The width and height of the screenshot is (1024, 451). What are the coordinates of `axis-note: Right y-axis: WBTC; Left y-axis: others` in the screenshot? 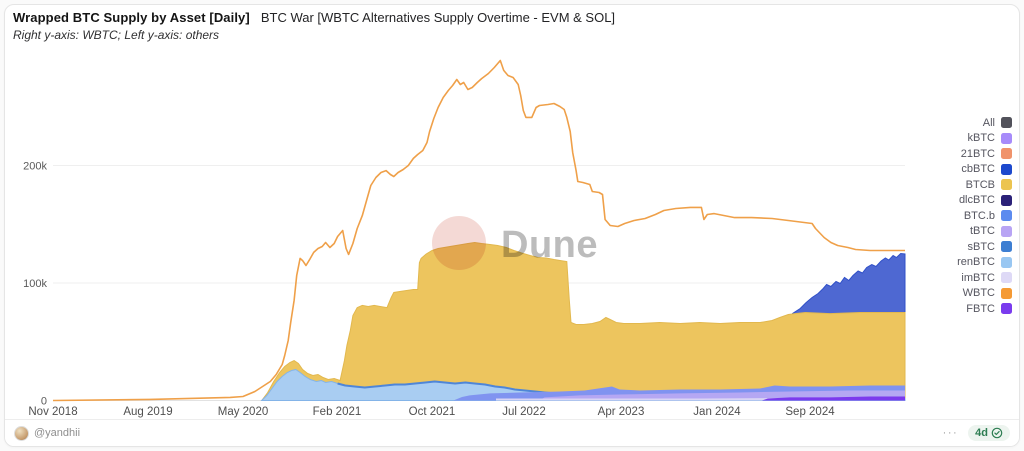 It's located at (116, 35).